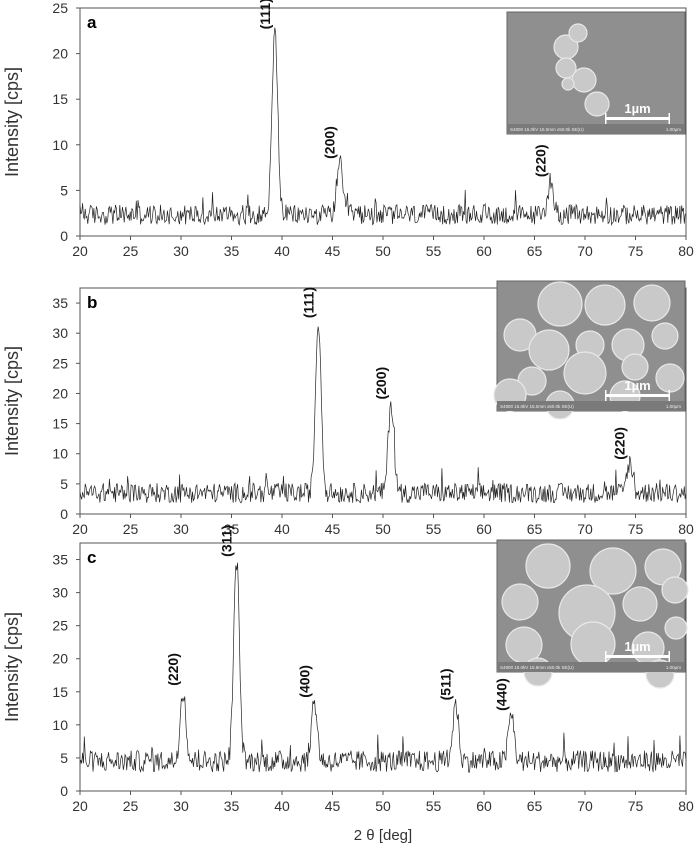  I want to click on peak-label: (400), so click(304, 681).